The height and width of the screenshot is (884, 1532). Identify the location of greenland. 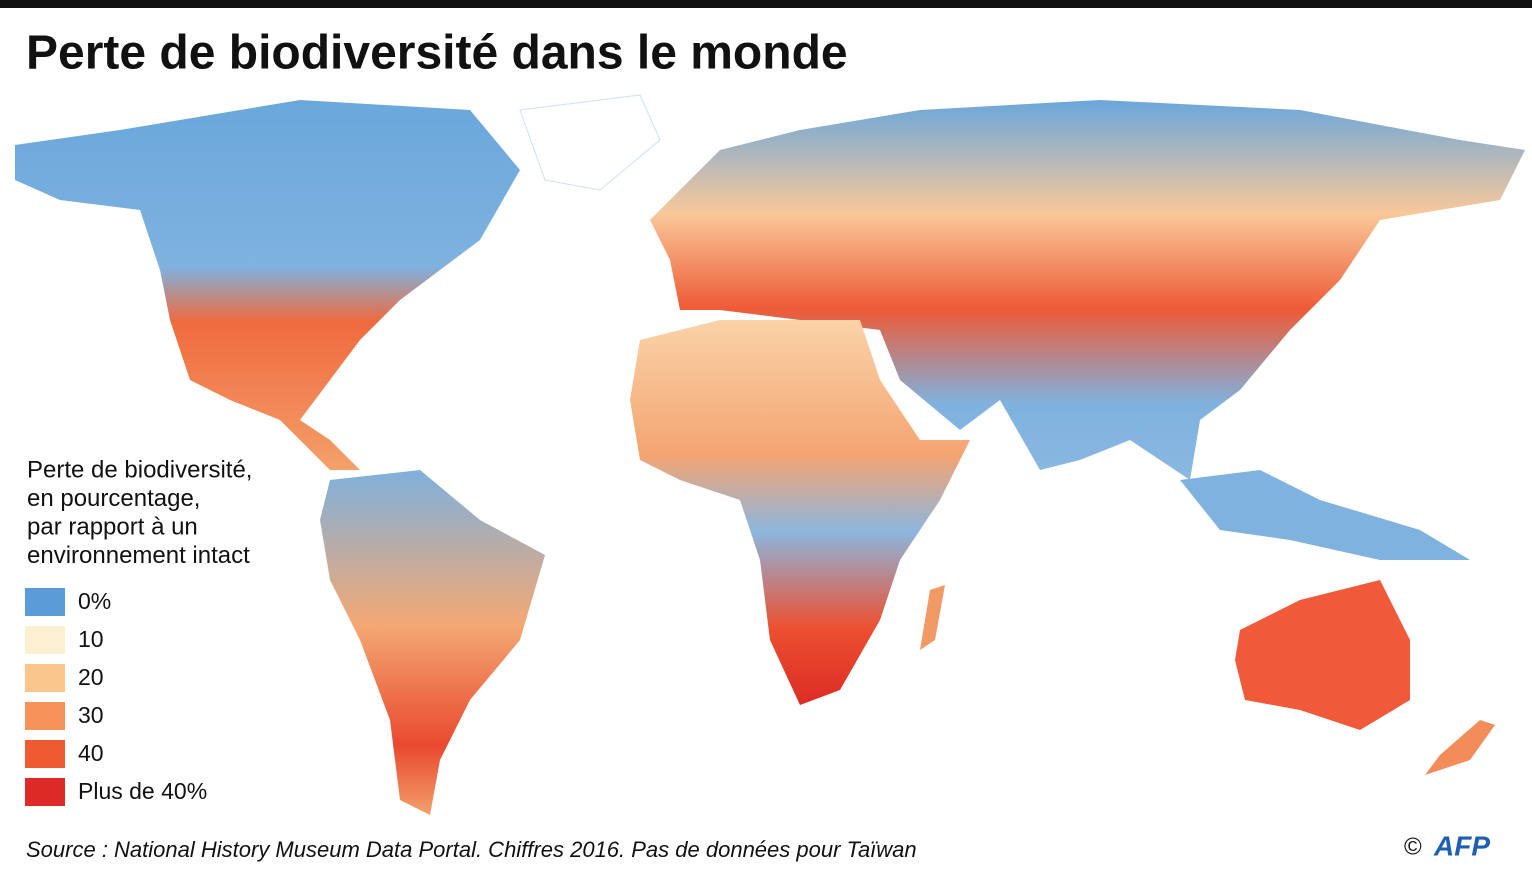
(590, 142).